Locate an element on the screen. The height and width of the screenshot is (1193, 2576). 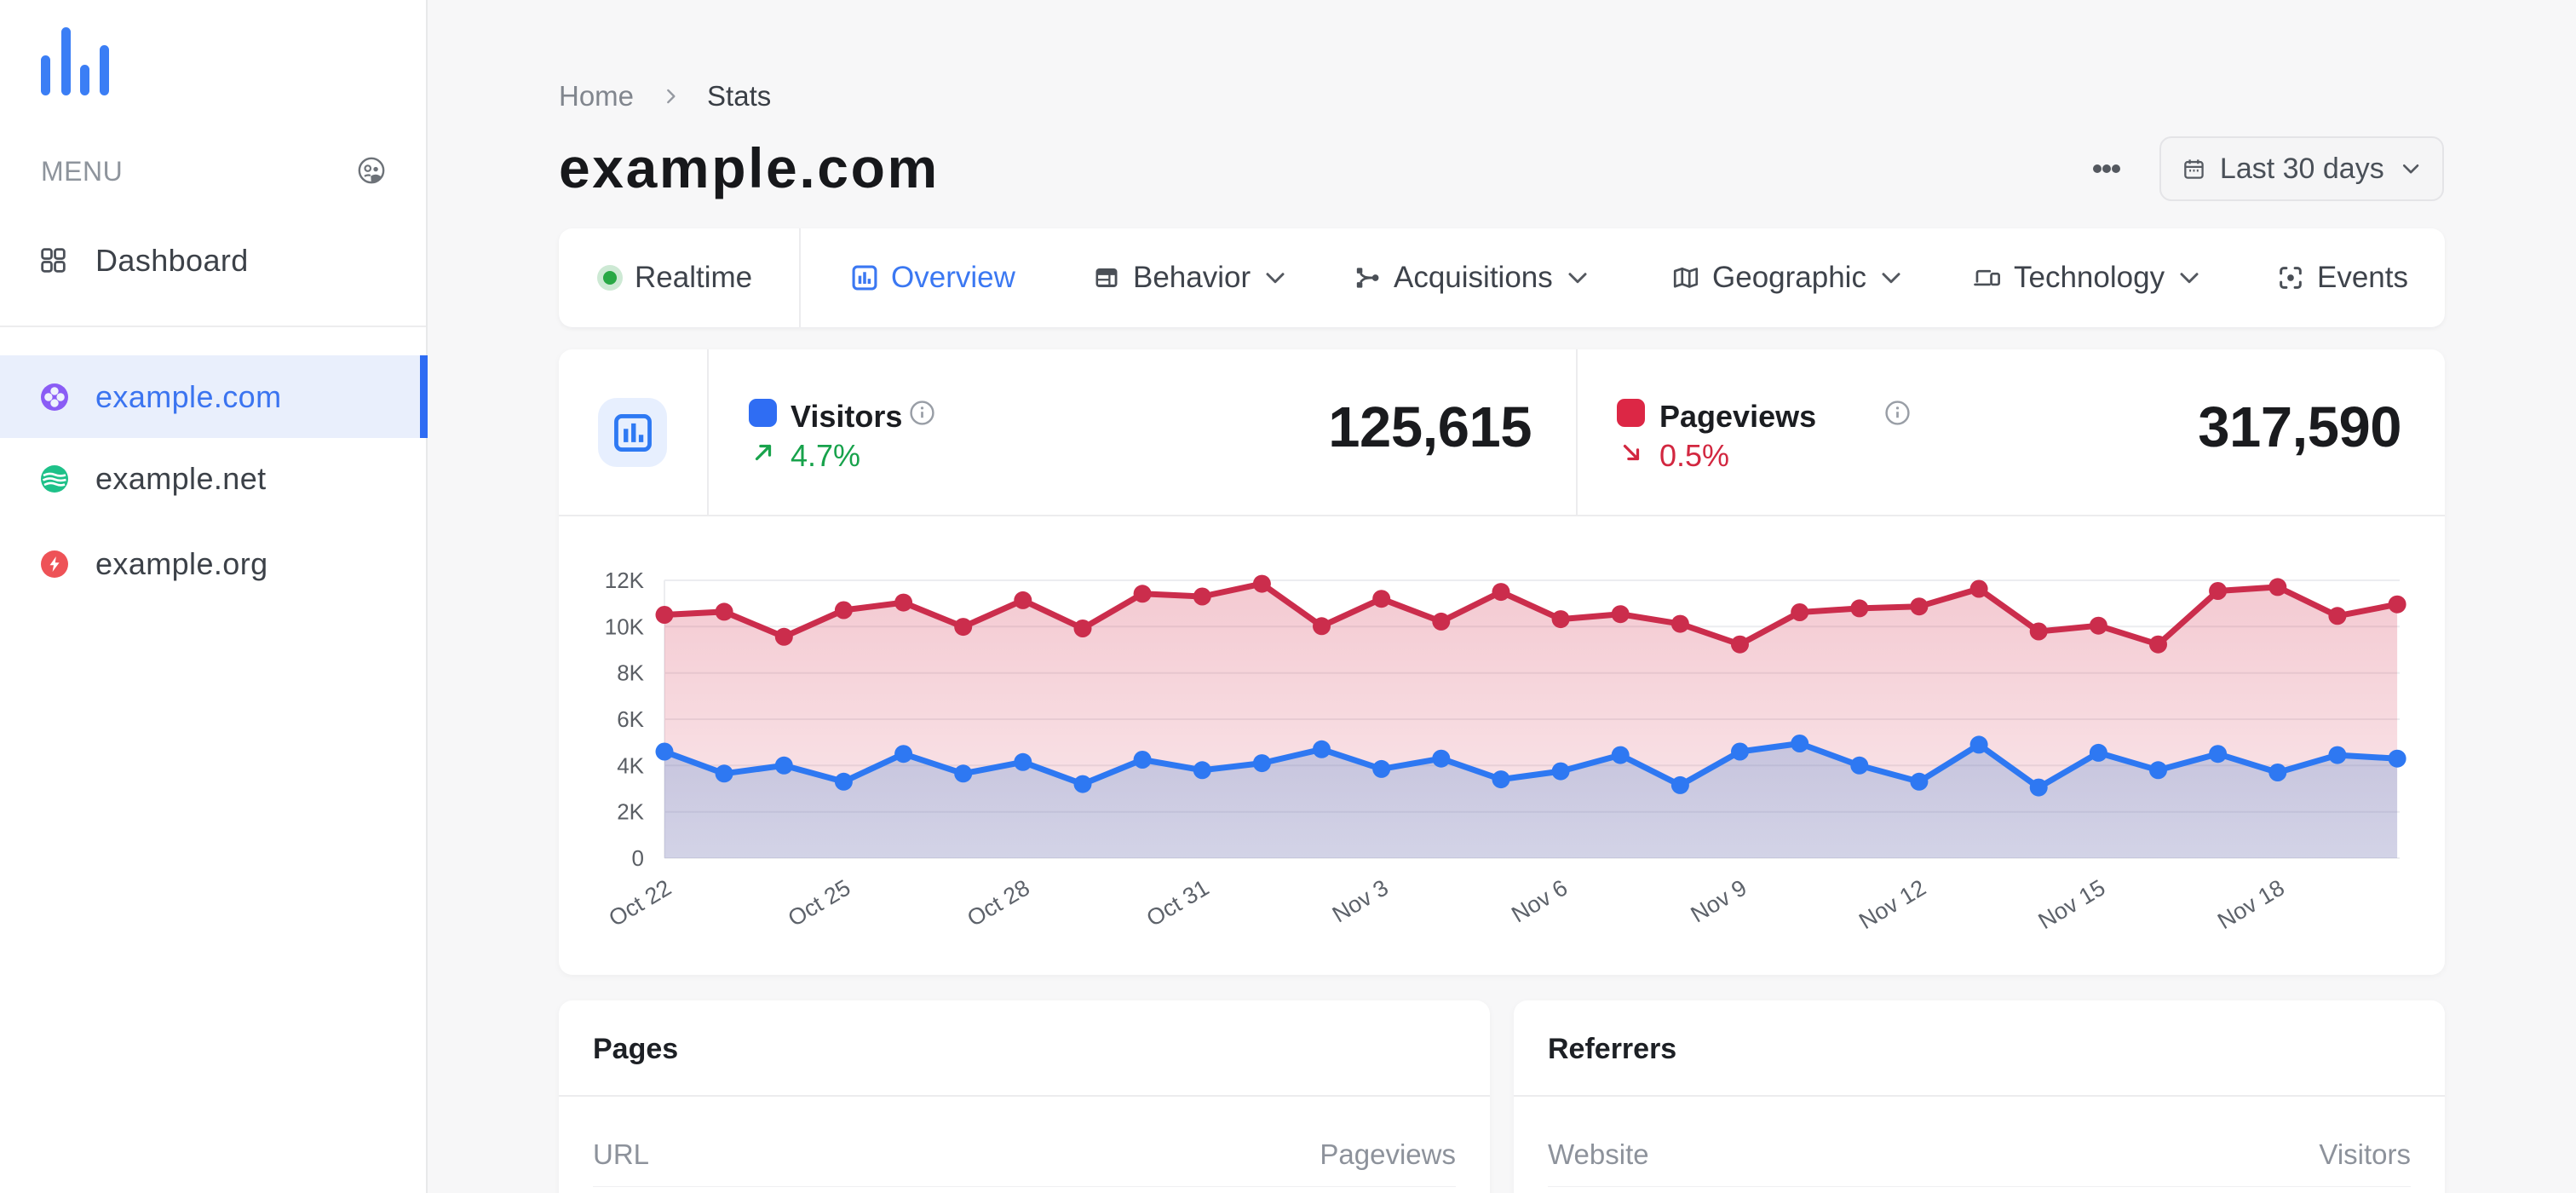
svg-text: Nov 18 is located at coordinates (2251, 904).